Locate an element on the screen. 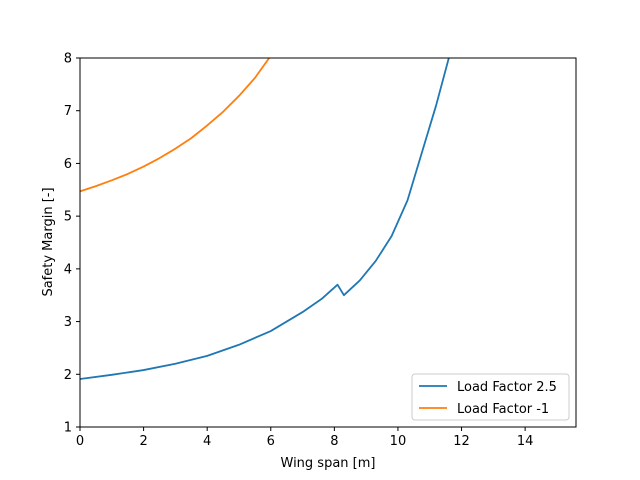 The image size is (640, 480). legend: Load Factor 2.5 Load Factor -1 is located at coordinates (490, 397).